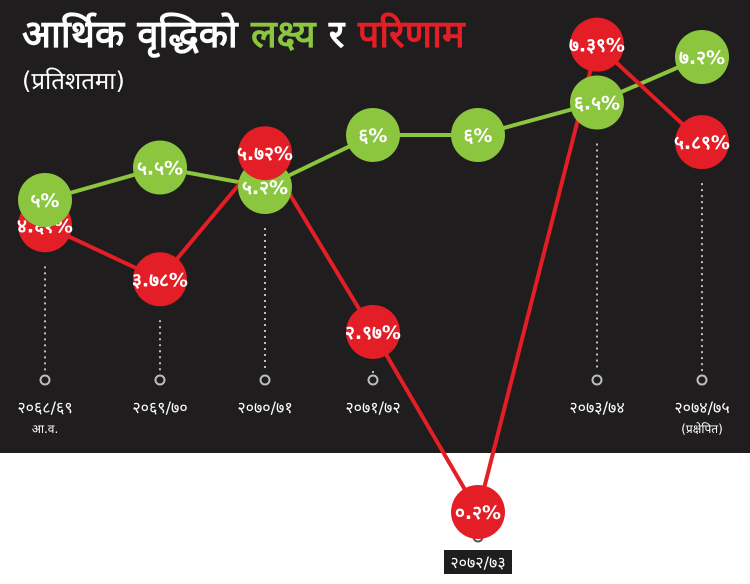  I want to click on x-tick-label: २०७१/७२, so click(372, 407).